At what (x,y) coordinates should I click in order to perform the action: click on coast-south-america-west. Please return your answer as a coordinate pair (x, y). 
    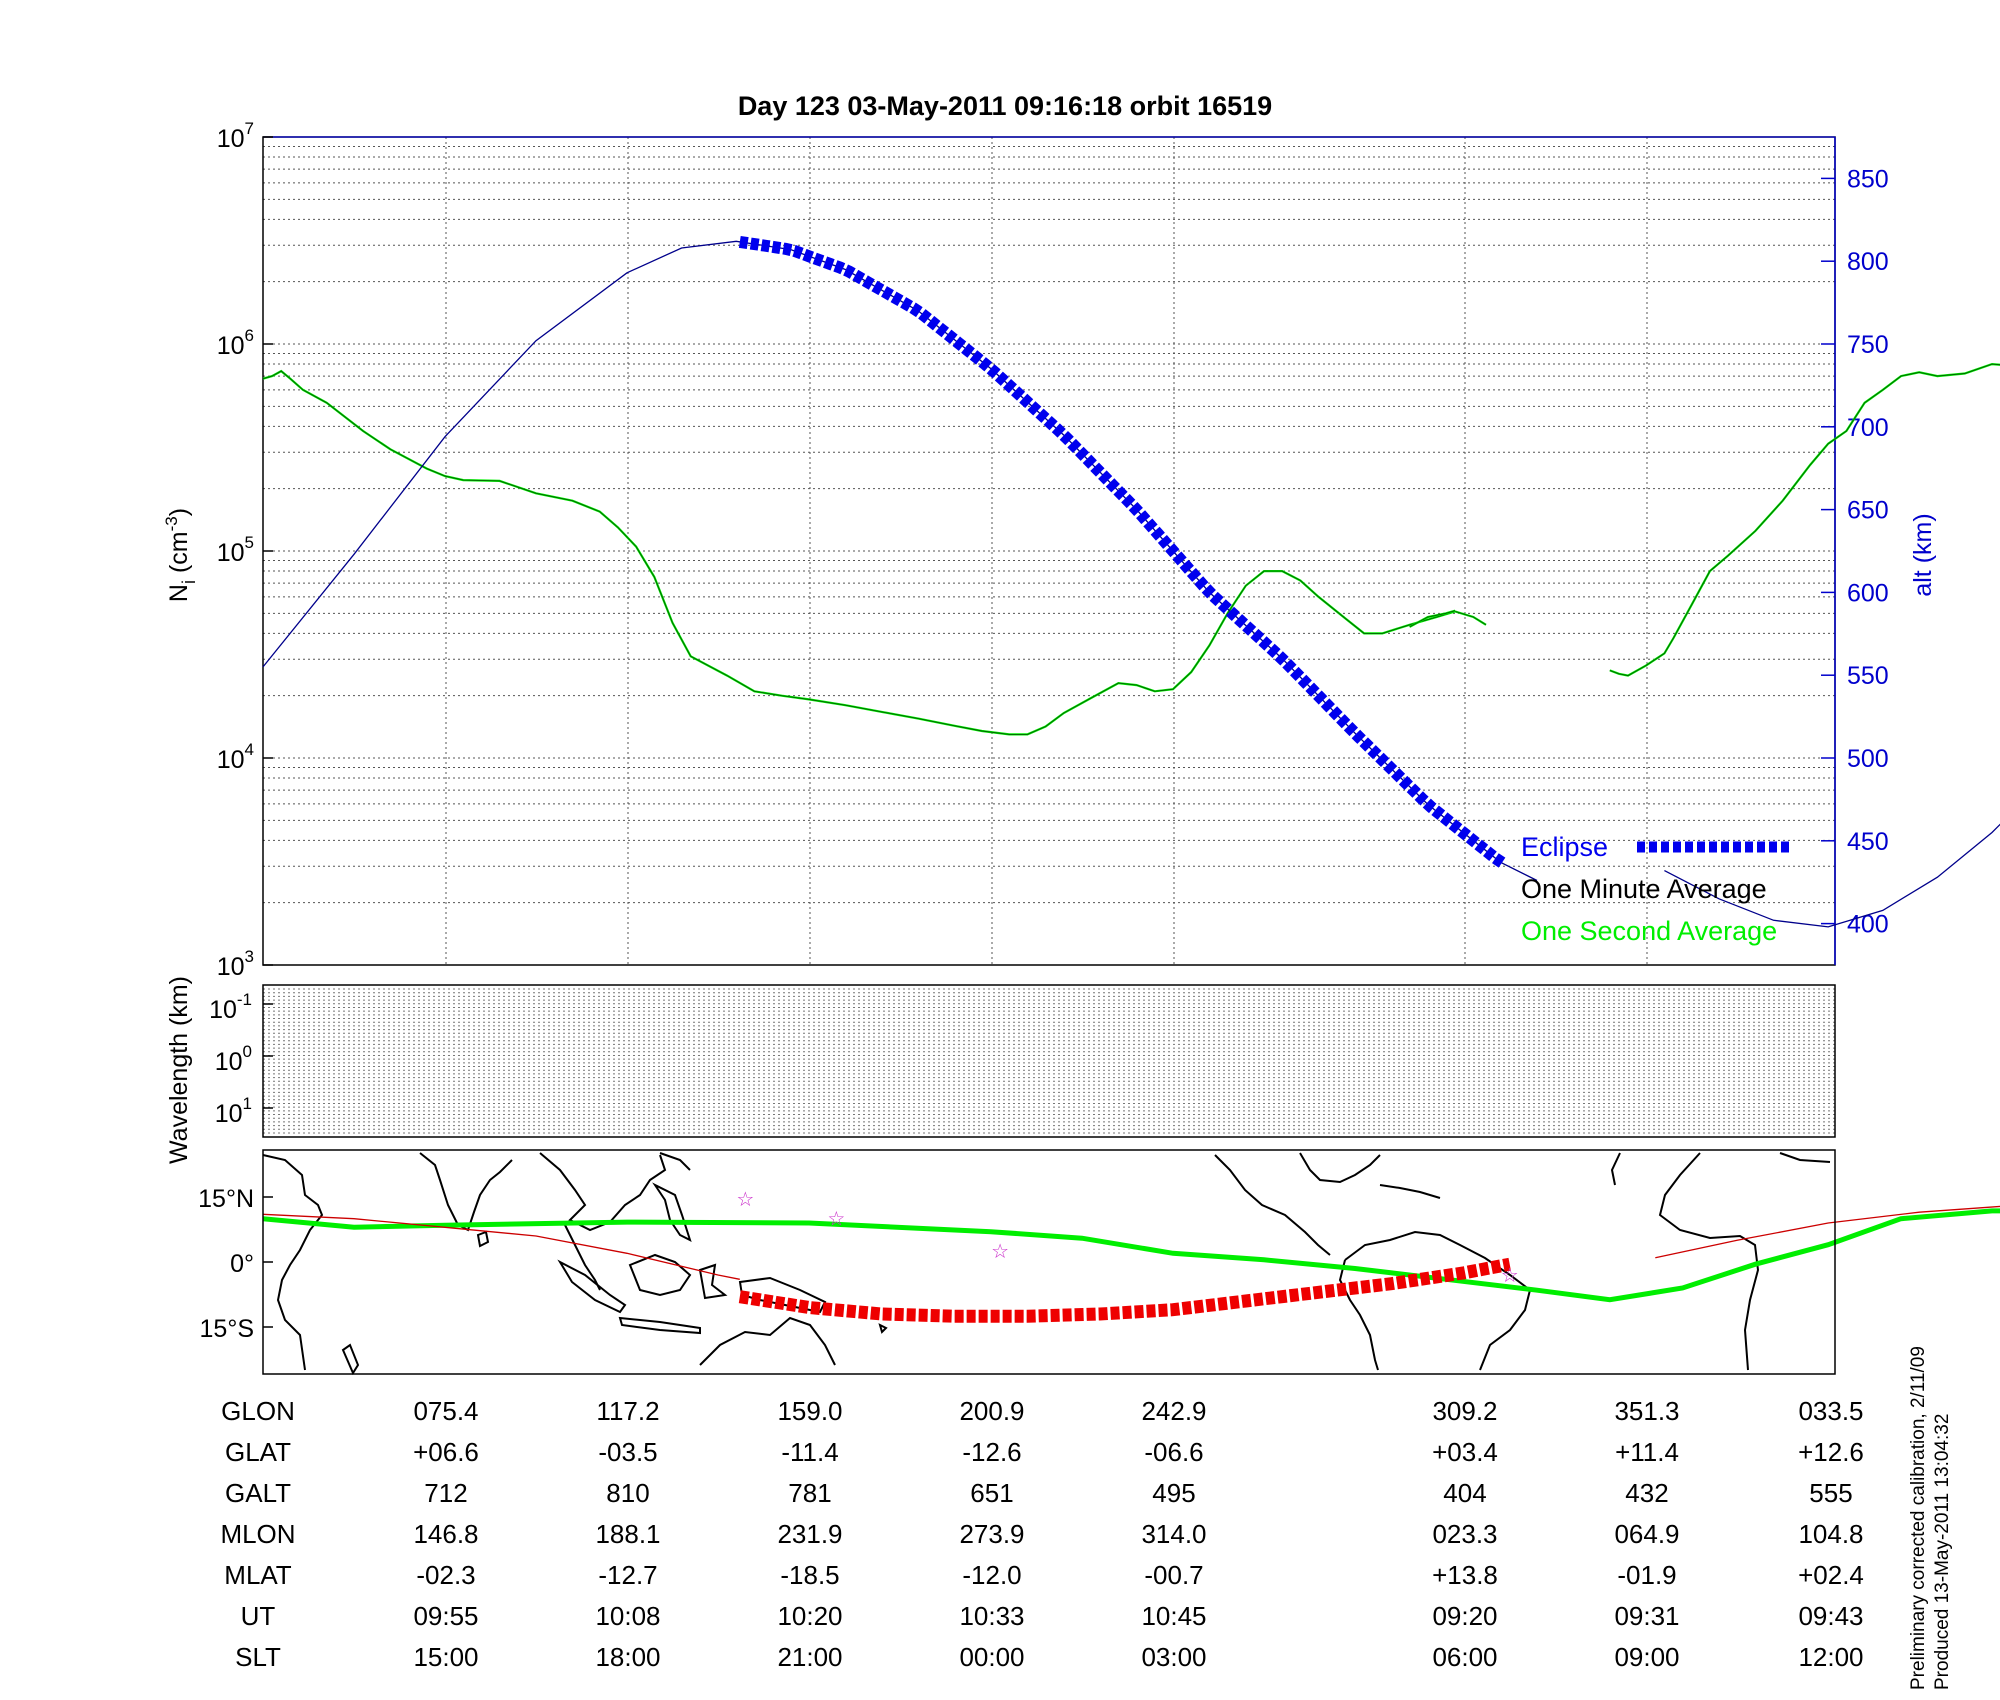
    Looking at the image, I should click on (1358, 1315).